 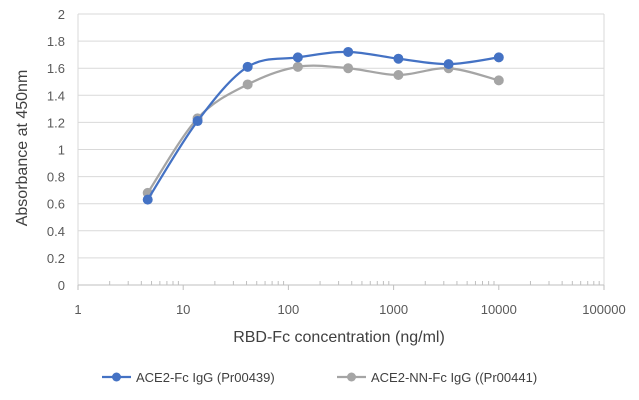 What do you see at coordinates (61, 285) in the screenshot?
I see `y-tick-label: 0` at bounding box center [61, 285].